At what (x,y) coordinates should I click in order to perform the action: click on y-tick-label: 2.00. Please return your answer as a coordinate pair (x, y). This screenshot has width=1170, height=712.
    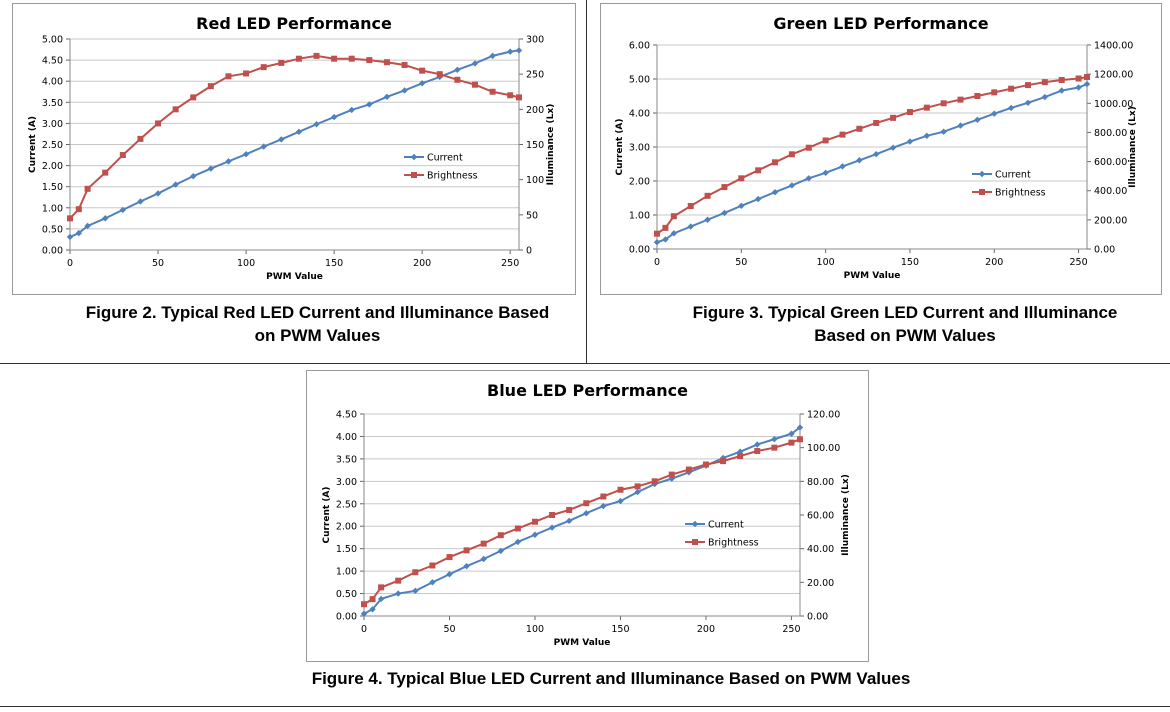
    Looking at the image, I should click on (639, 182).